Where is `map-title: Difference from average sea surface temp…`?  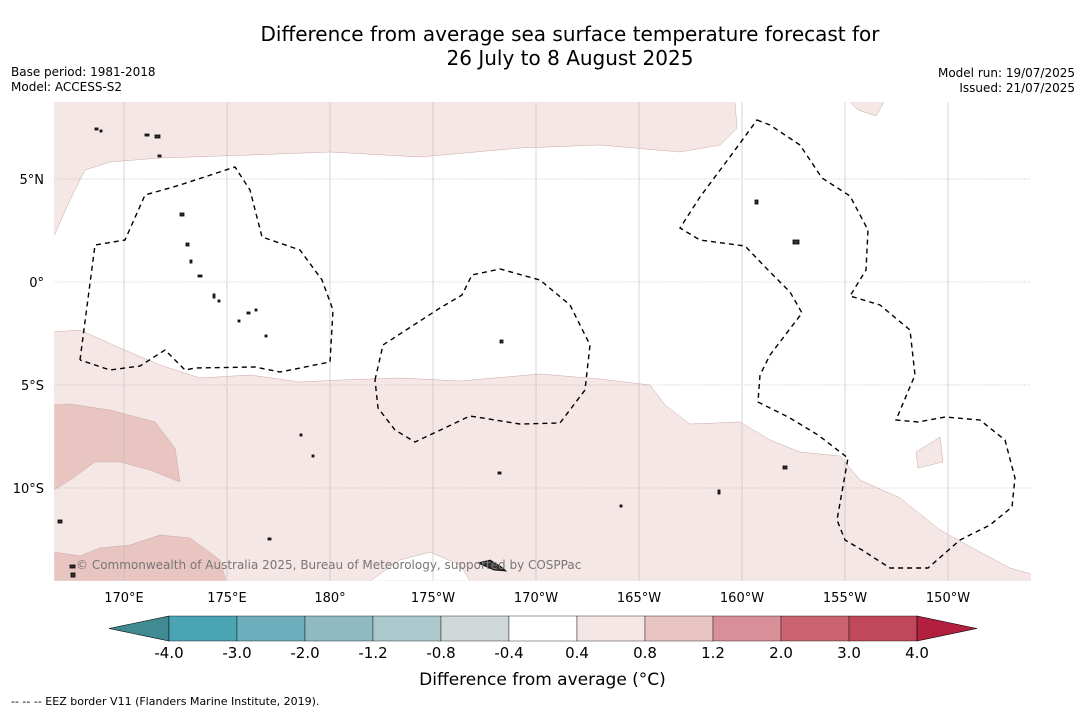 map-title: Difference from average sea surface temp… is located at coordinates (542, 46).